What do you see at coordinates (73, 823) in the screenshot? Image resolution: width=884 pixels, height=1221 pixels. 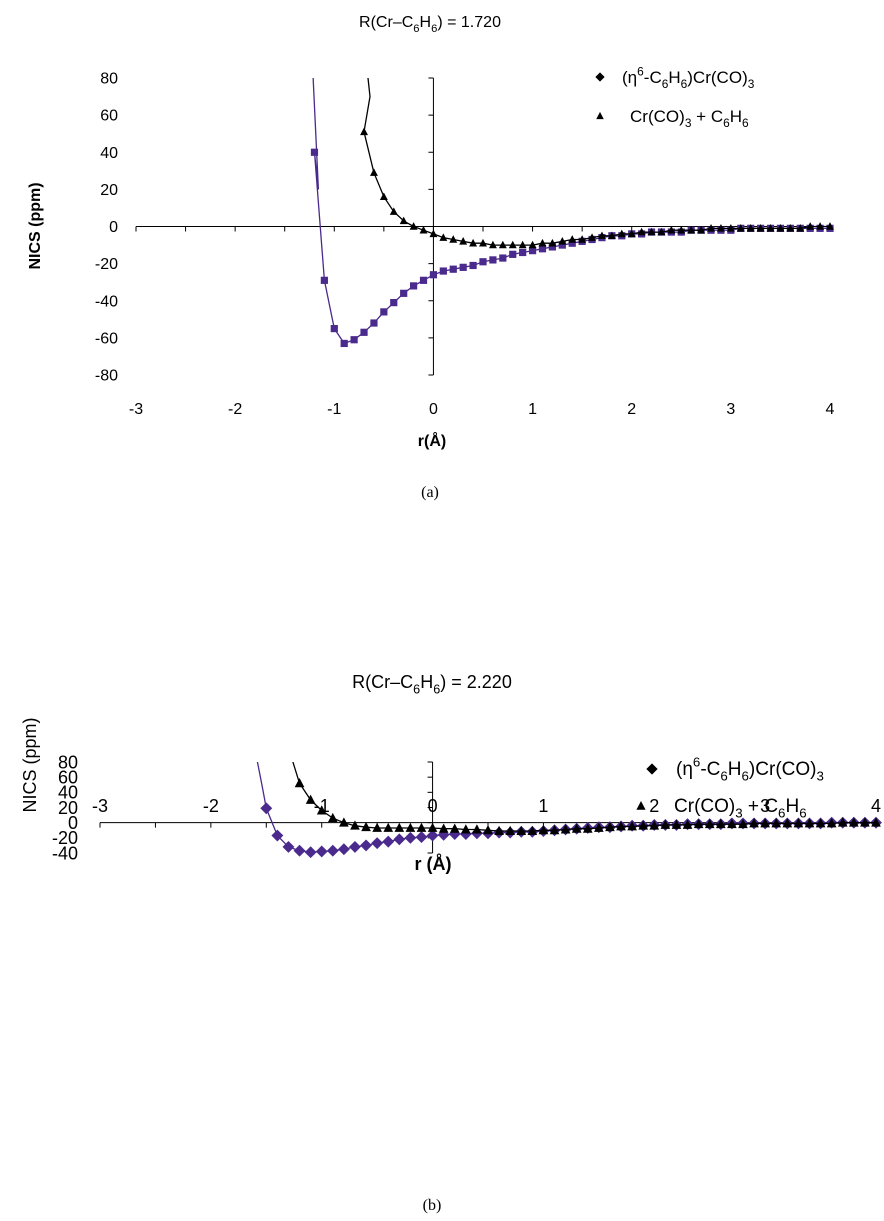 I see `y-tick-label: 0` at bounding box center [73, 823].